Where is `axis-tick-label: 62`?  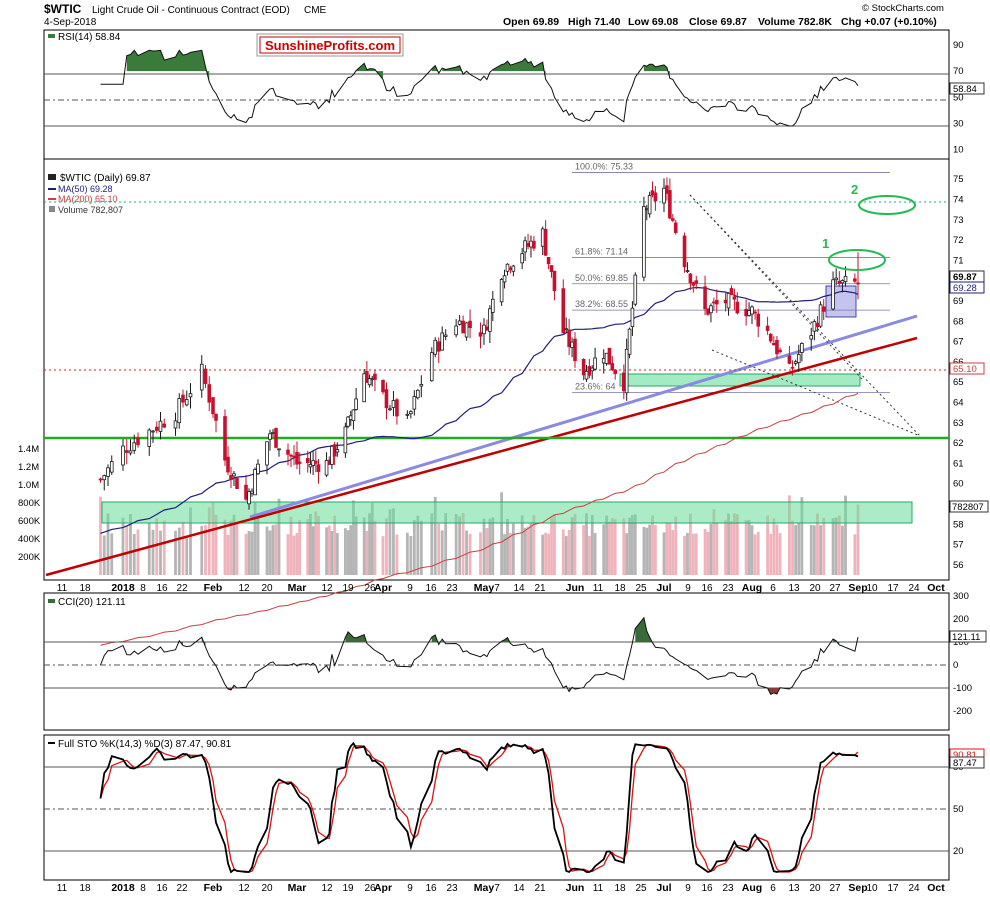 axis-tick-label: 62 is located at coordinates (958, 443).